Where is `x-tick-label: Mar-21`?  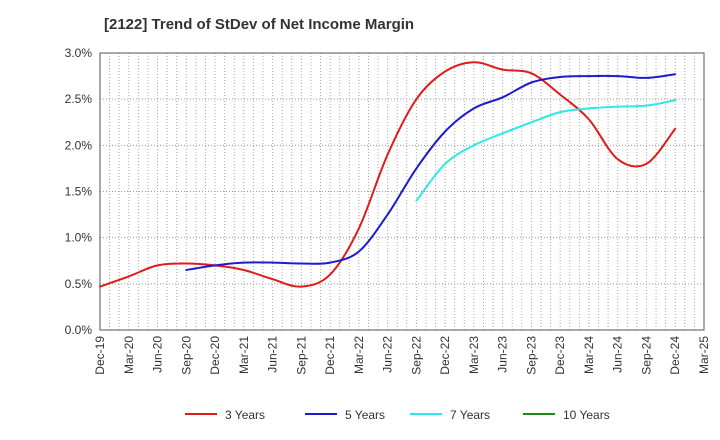 x-tick-label: Mar-21 is located at coordinates (244, 355).